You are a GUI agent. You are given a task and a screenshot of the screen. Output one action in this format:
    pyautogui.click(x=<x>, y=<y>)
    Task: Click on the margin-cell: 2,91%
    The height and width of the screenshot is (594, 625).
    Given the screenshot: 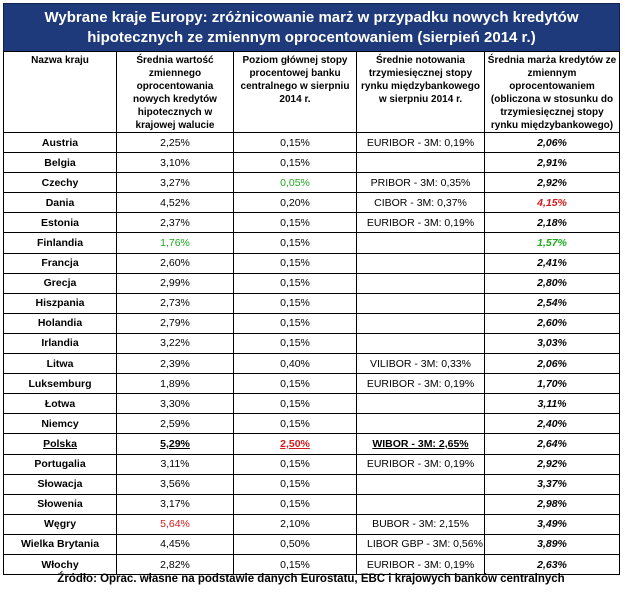 What is the action you would take?
    pyautogui.click(x=552, y=163)
    